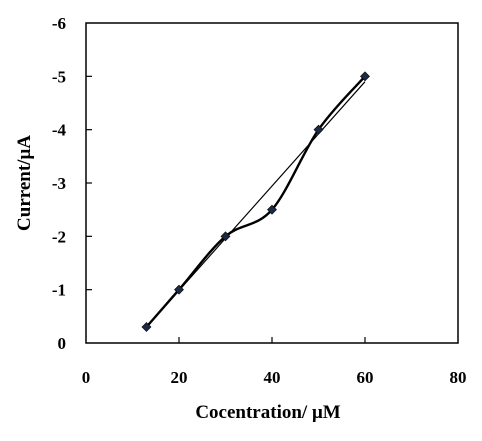 The width and height of the screenshot is (482, 441). What do you see at coordinates (272, 377) in the screenshot?
I see `x-tick-label: 40` at bounding box center [272, 377].